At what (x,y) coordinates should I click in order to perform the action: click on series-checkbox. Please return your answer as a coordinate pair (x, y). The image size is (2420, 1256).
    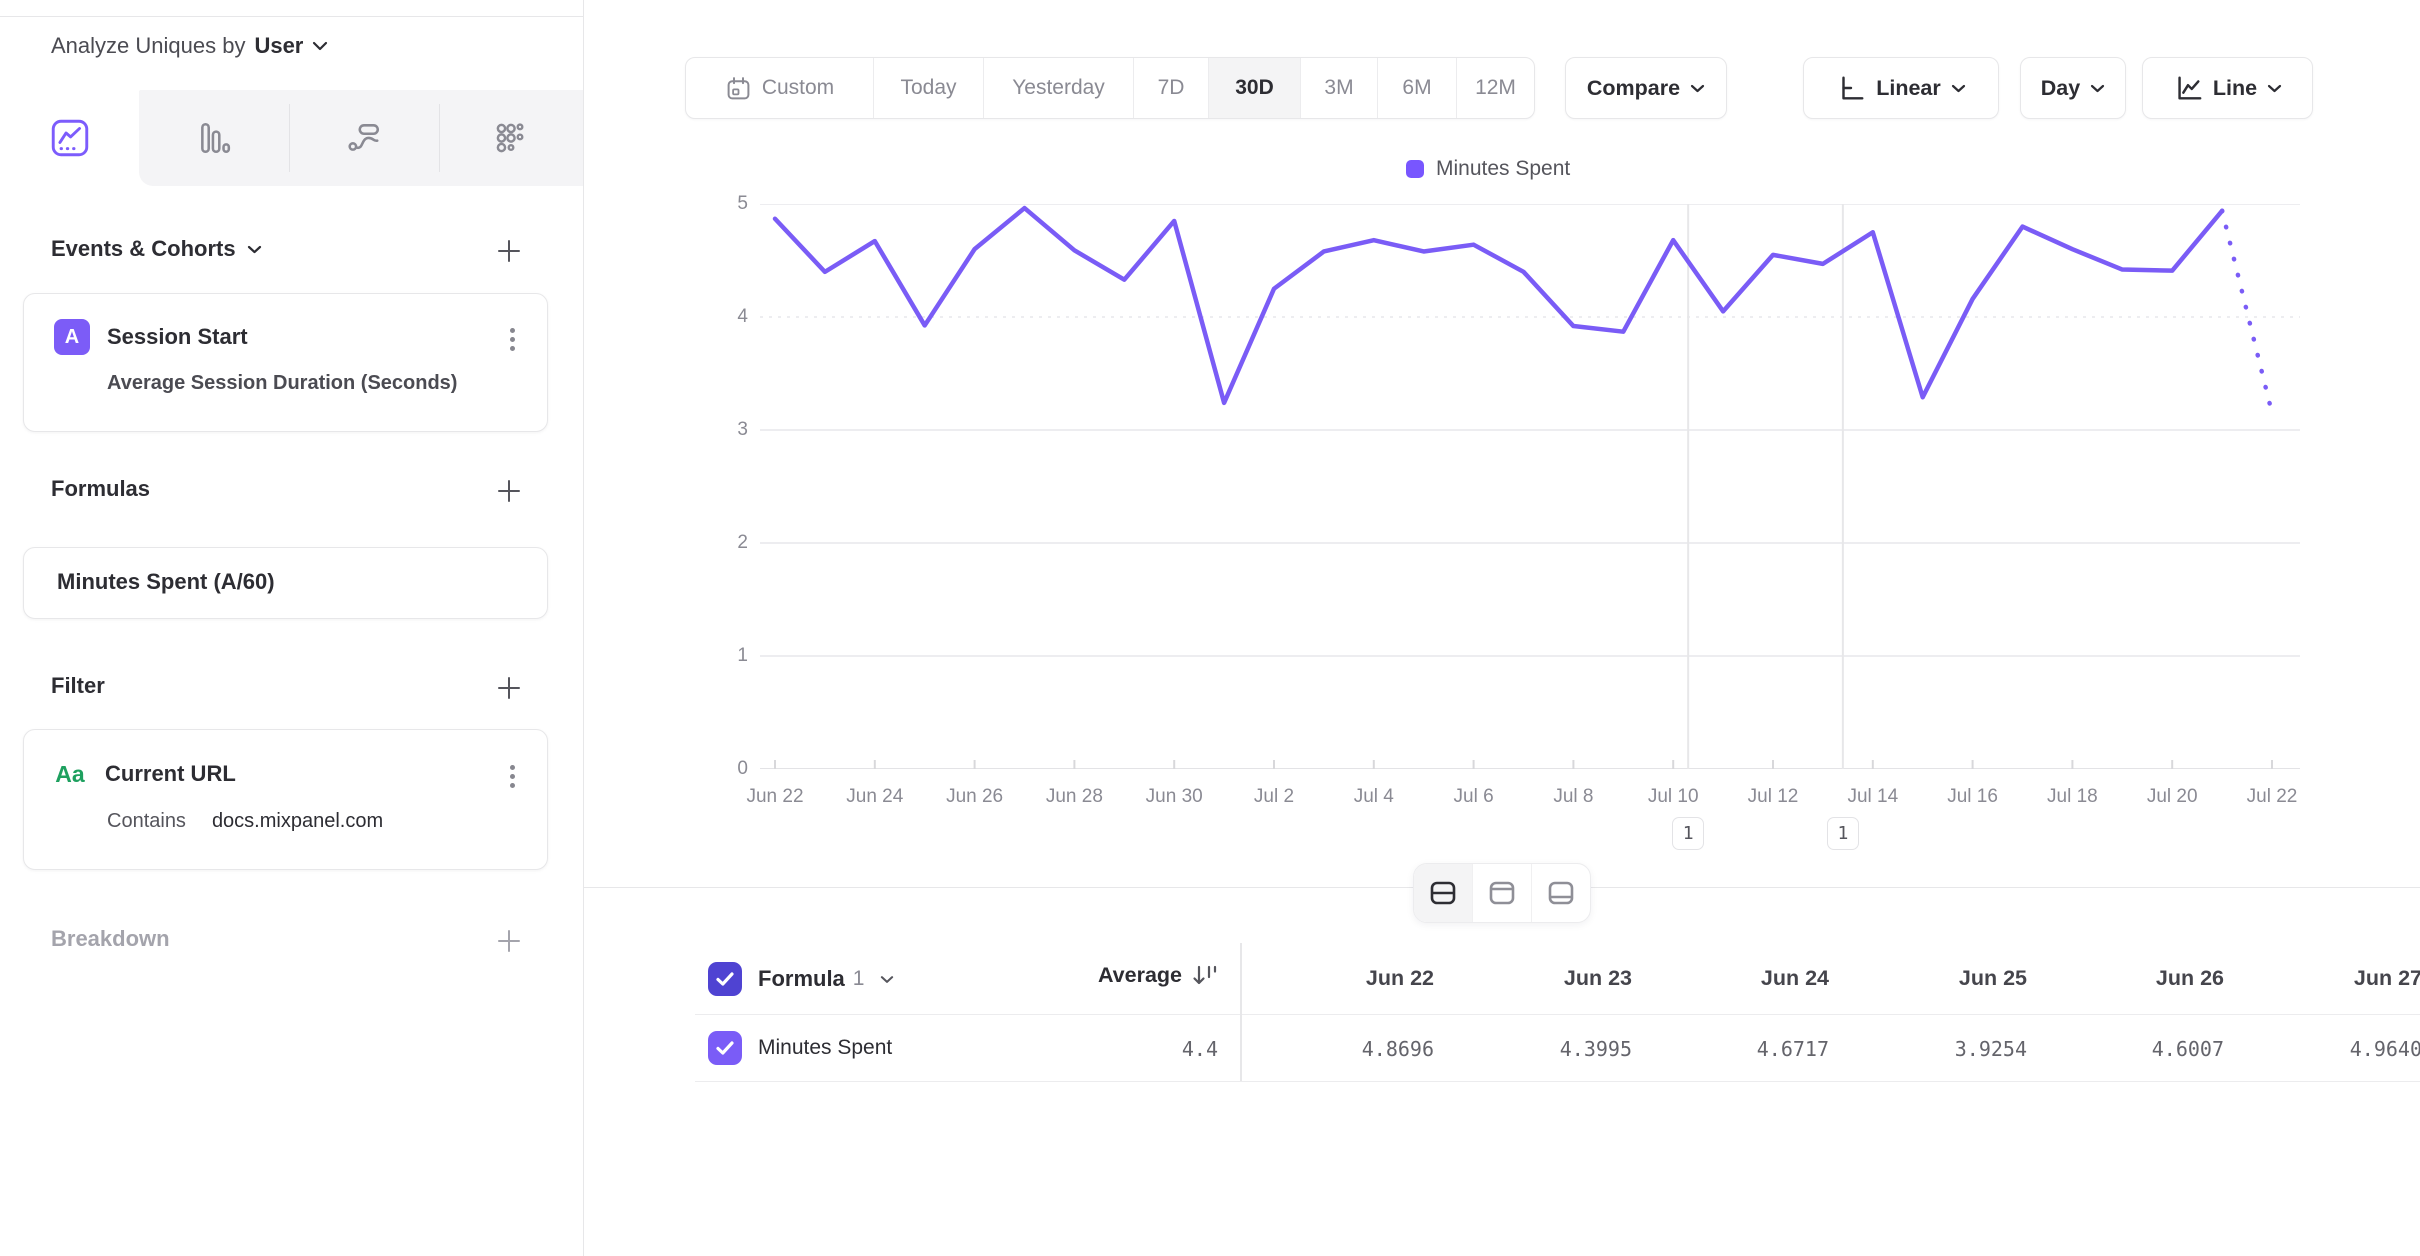
    Looking at the image, I should click on (725, 1048).